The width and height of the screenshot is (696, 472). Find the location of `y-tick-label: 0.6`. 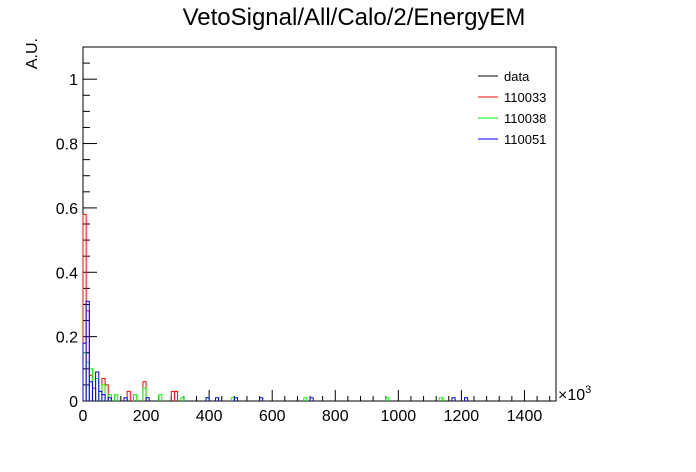

y-tick-label: 0.6 is located at coordinates (67, 209).